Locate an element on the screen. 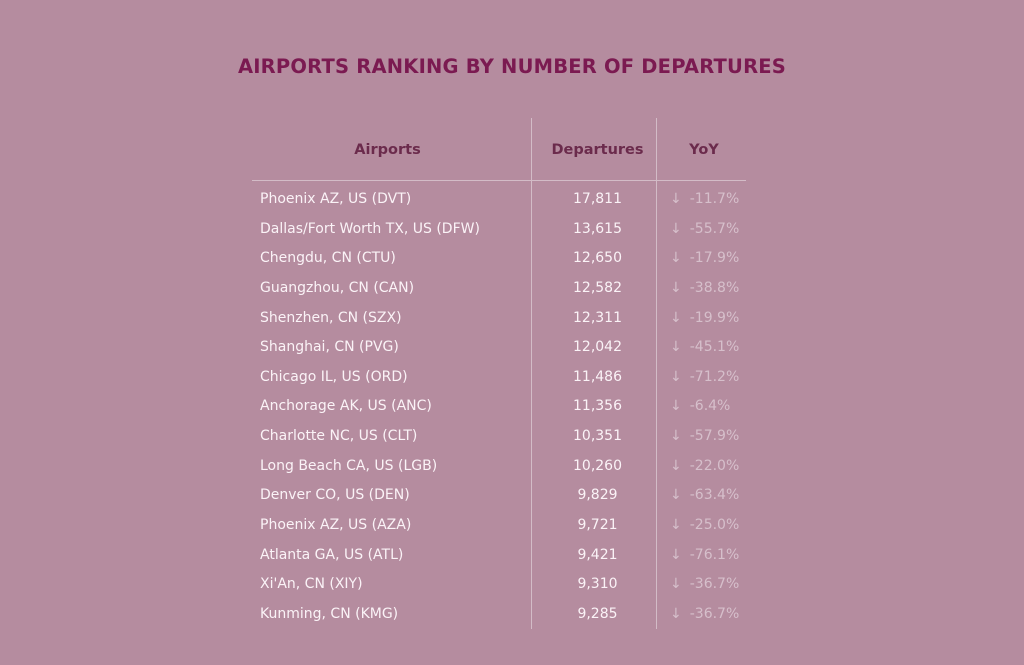 Image resolution: width=1024 pixels, height=665 pixels. departures-cell: 12,582 is located at coordinates (597, 287).